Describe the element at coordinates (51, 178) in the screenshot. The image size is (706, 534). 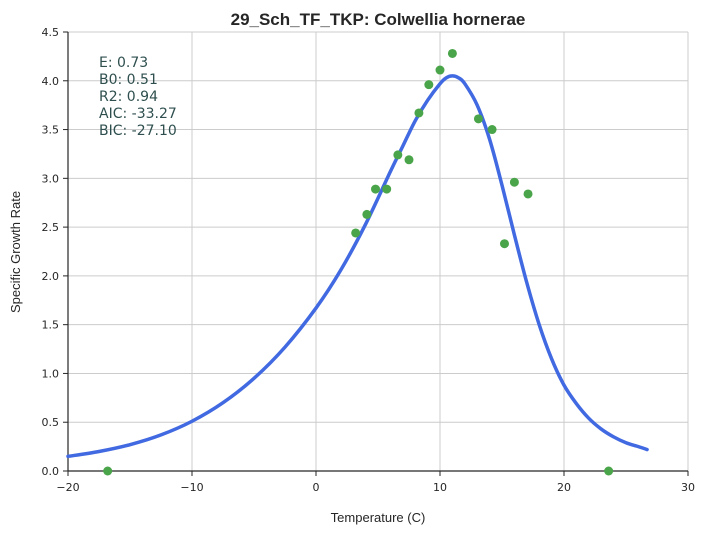
I see `y-tick-label: 3.0` at that location.